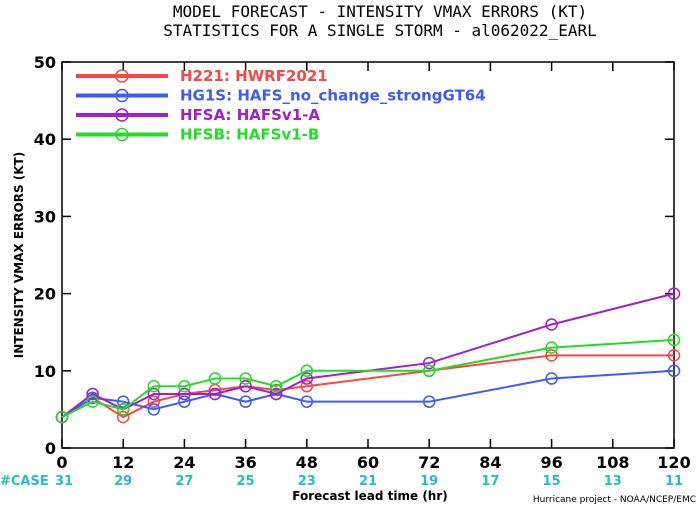 This screenshot has height=506, width=700. I want to click on legend-label: H221: HWRF2021, so click(254, 76).